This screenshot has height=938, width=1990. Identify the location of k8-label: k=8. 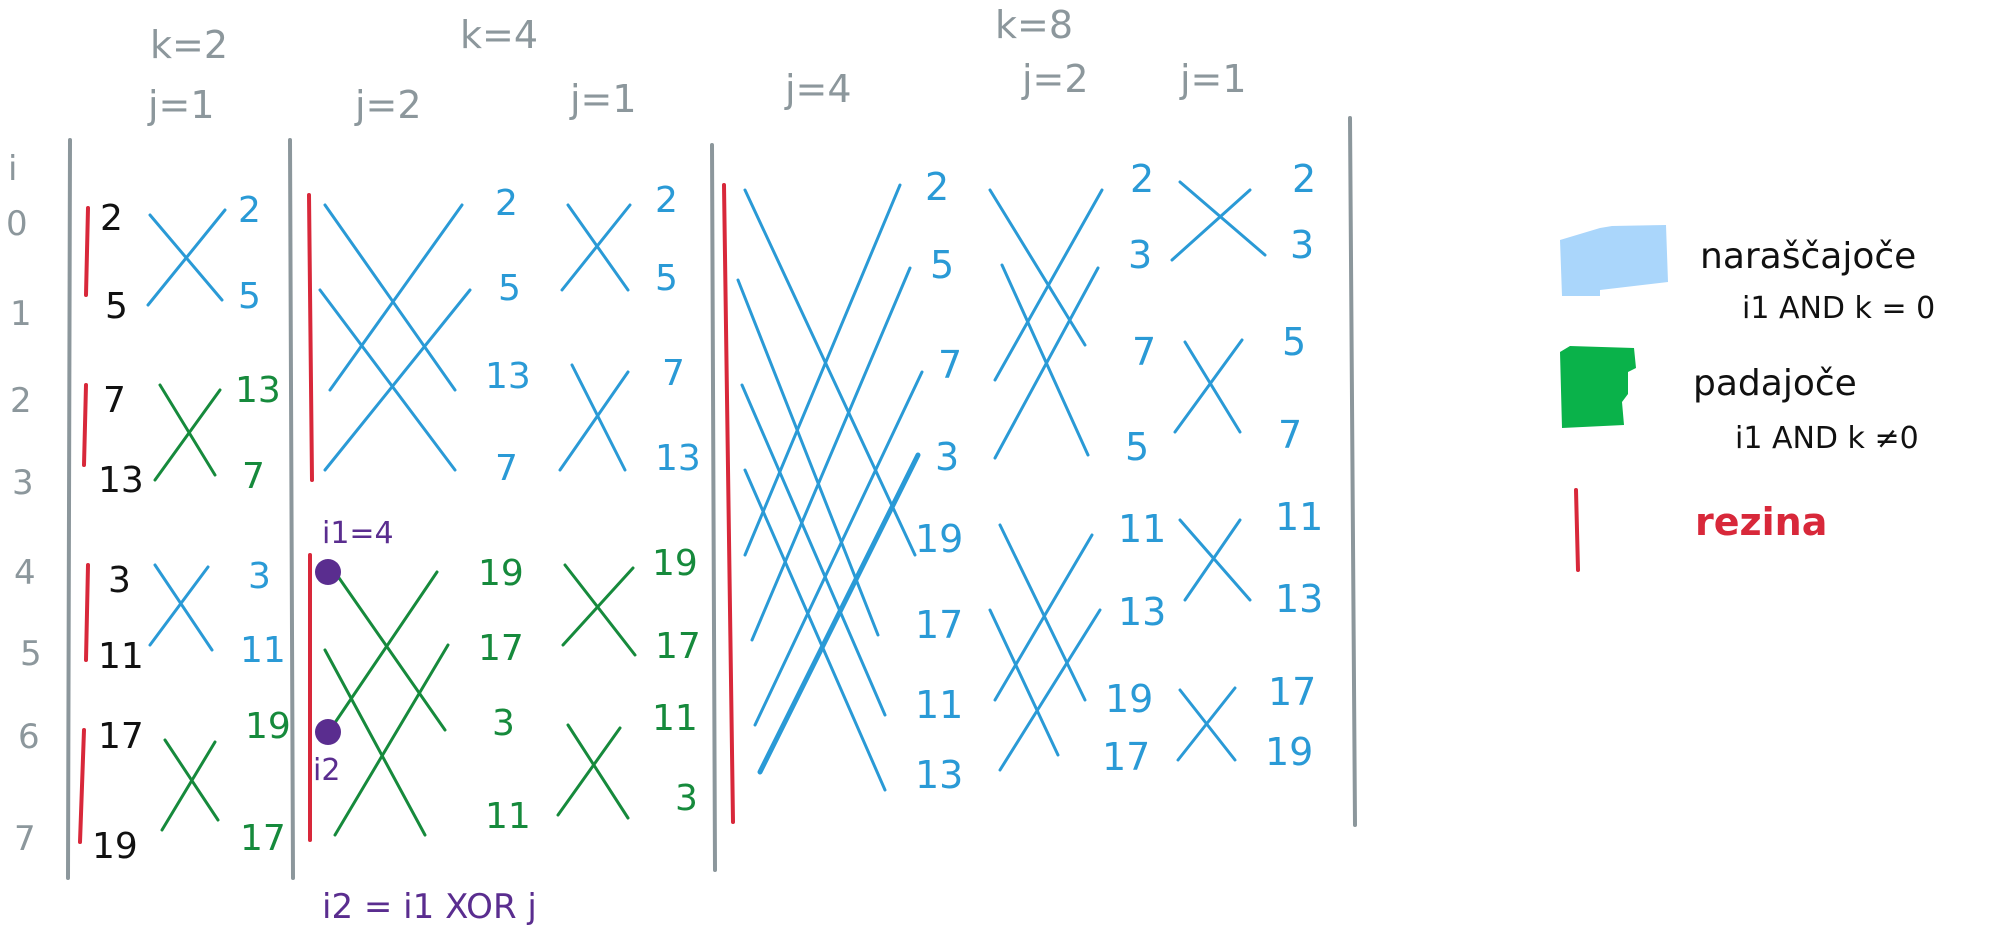
(1034, 25).